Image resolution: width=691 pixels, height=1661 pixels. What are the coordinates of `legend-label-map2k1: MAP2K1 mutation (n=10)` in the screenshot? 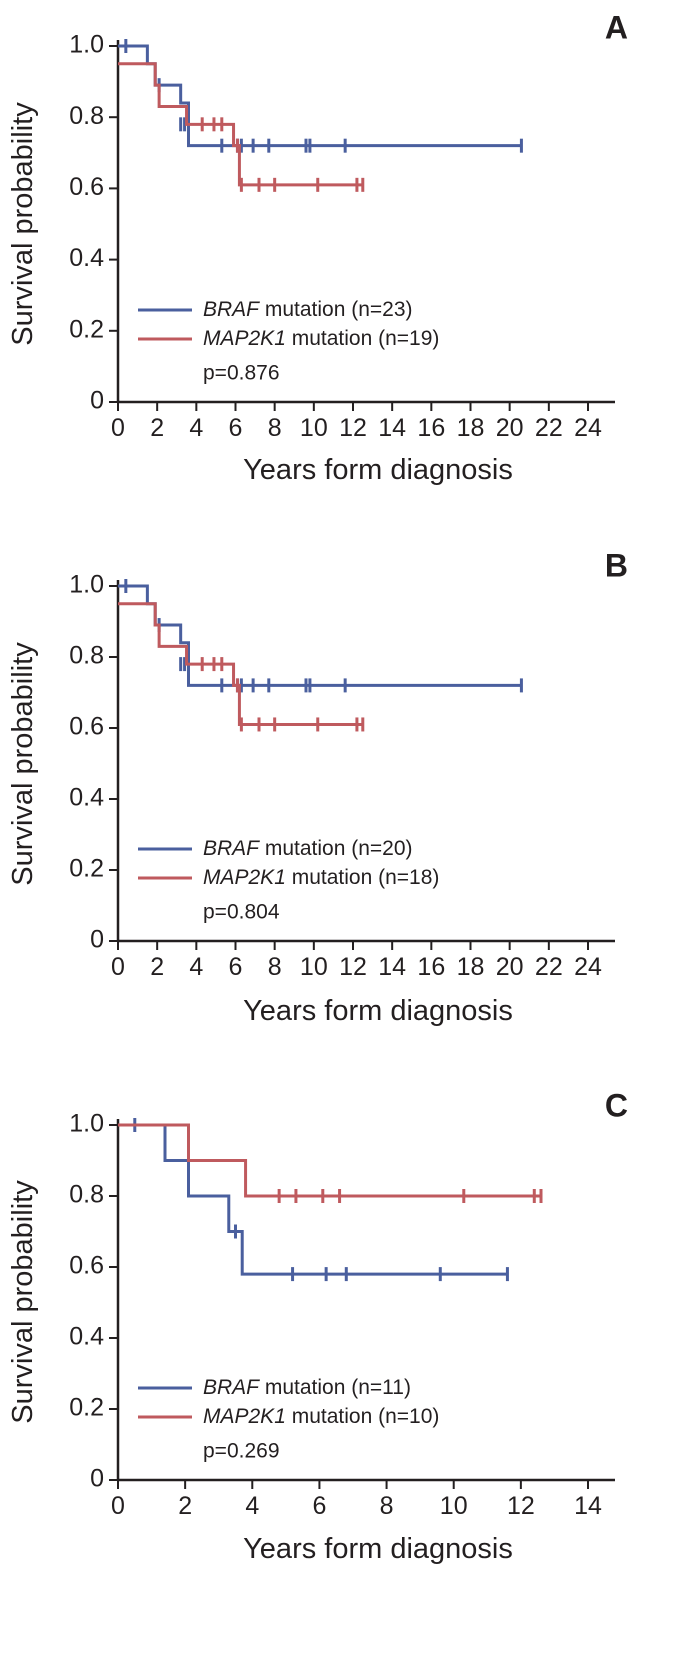 It's located at (321, 1416).